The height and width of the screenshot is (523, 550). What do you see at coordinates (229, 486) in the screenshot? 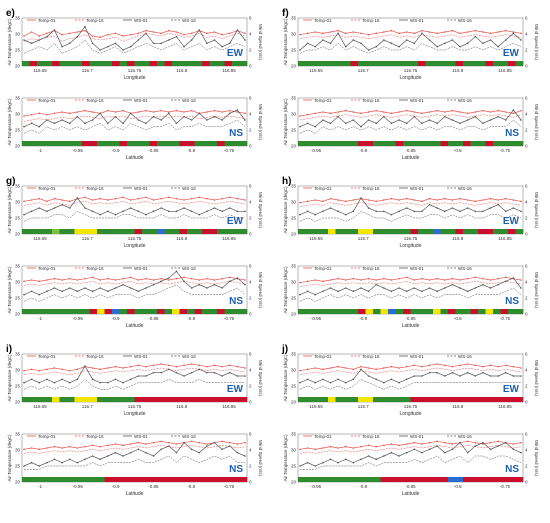
I see `x-tick-label: -0.75` at bounding box center [229, 486].